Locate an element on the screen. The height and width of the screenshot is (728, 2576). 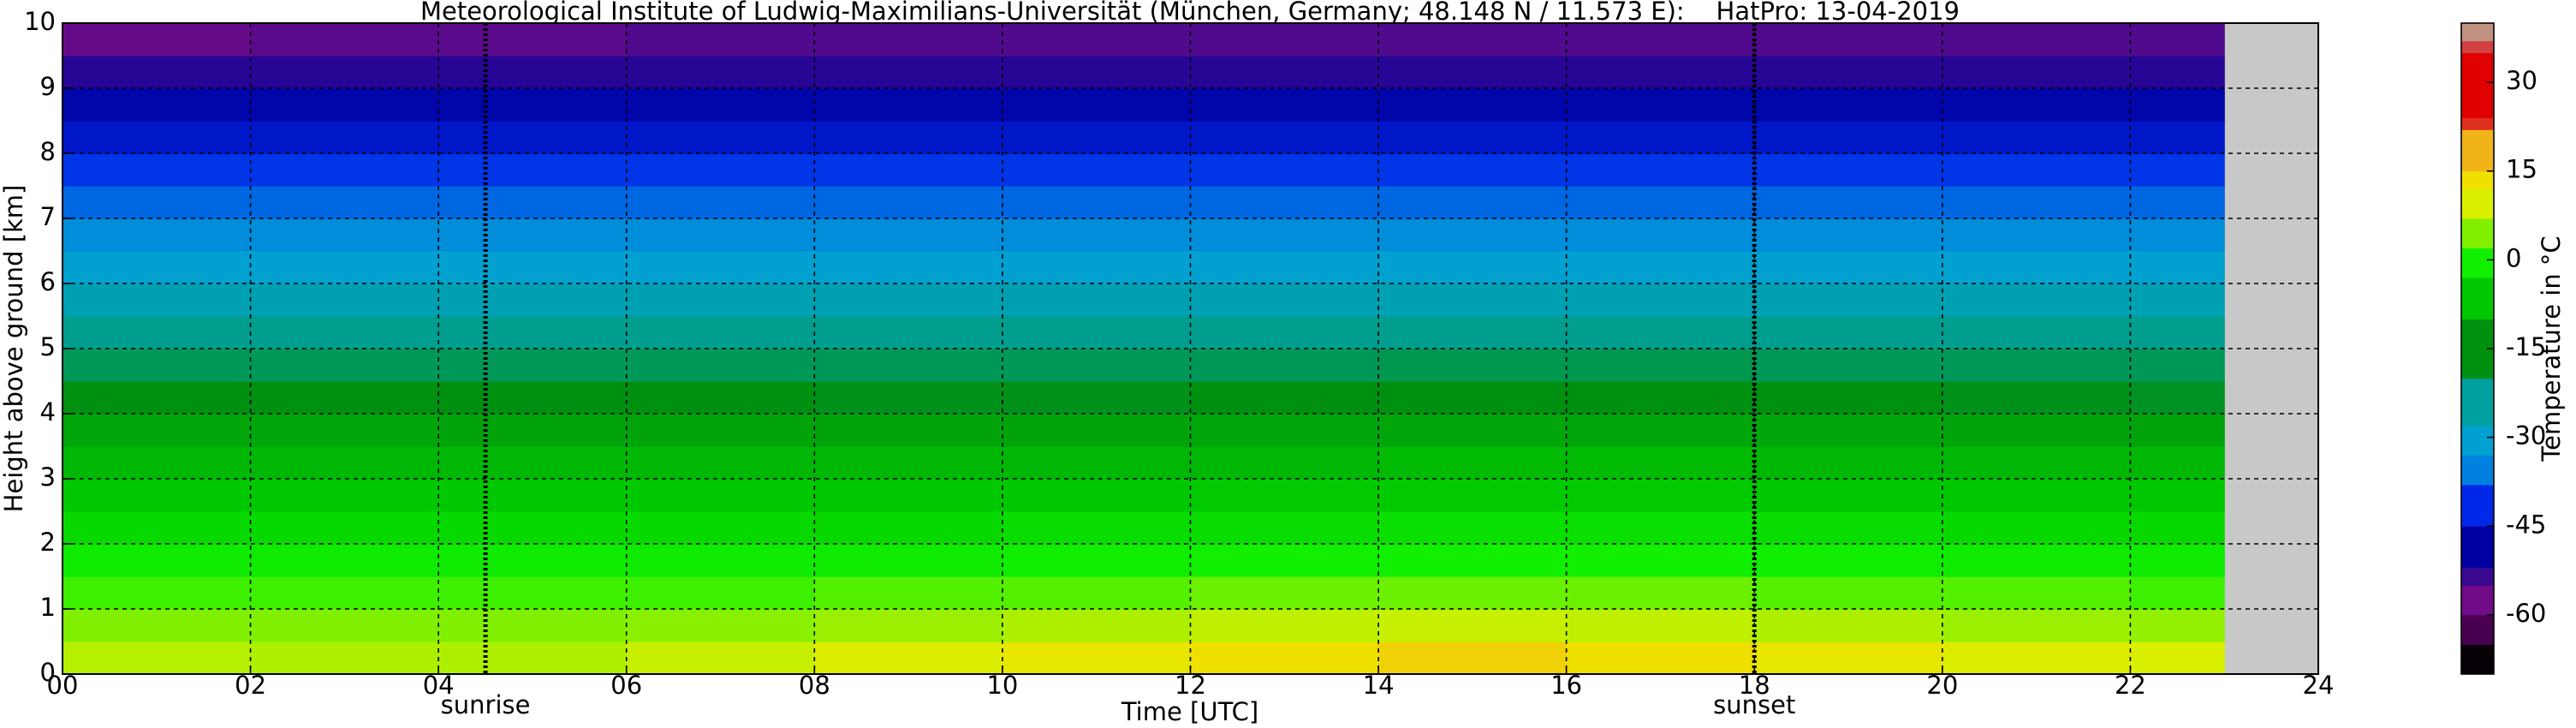
colorbar-tick-label: -15 is located at coordinates (2526, 346).